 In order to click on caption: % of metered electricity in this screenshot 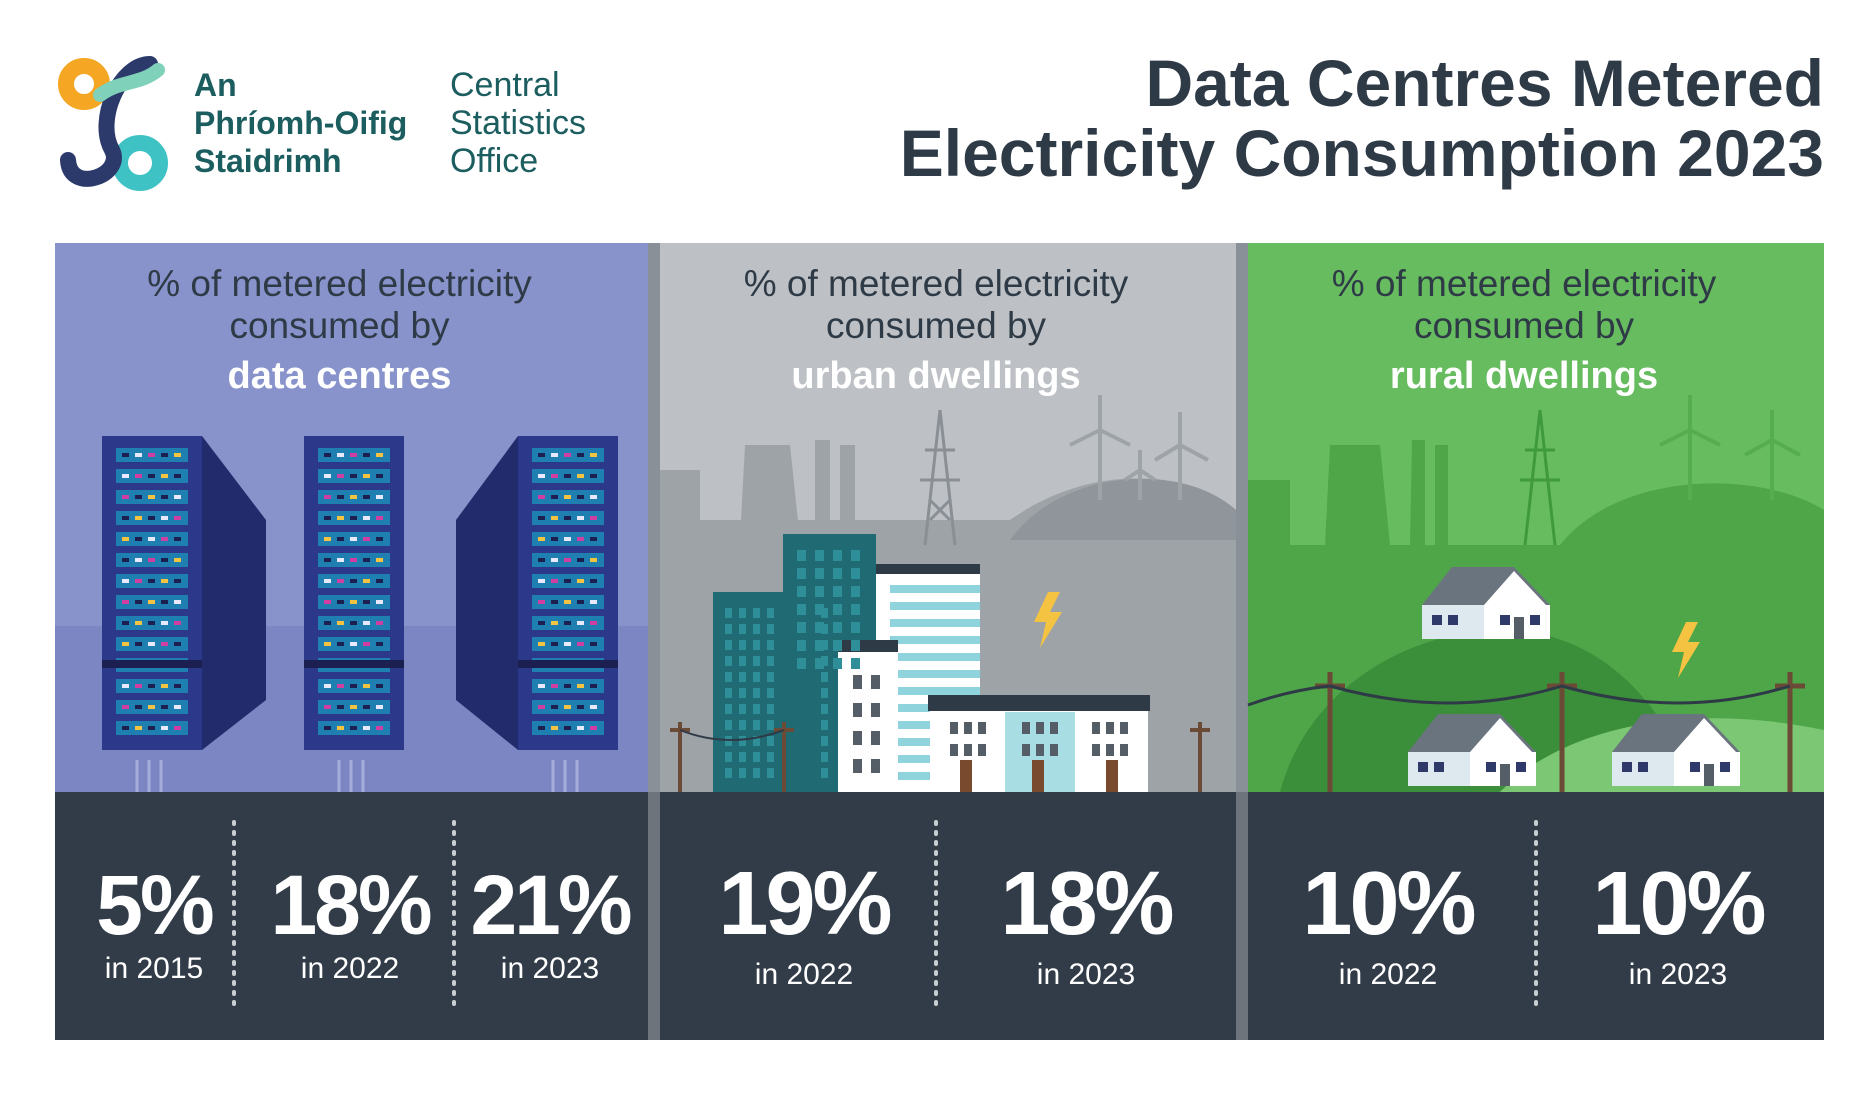, I will do `click(1524, 283)`.